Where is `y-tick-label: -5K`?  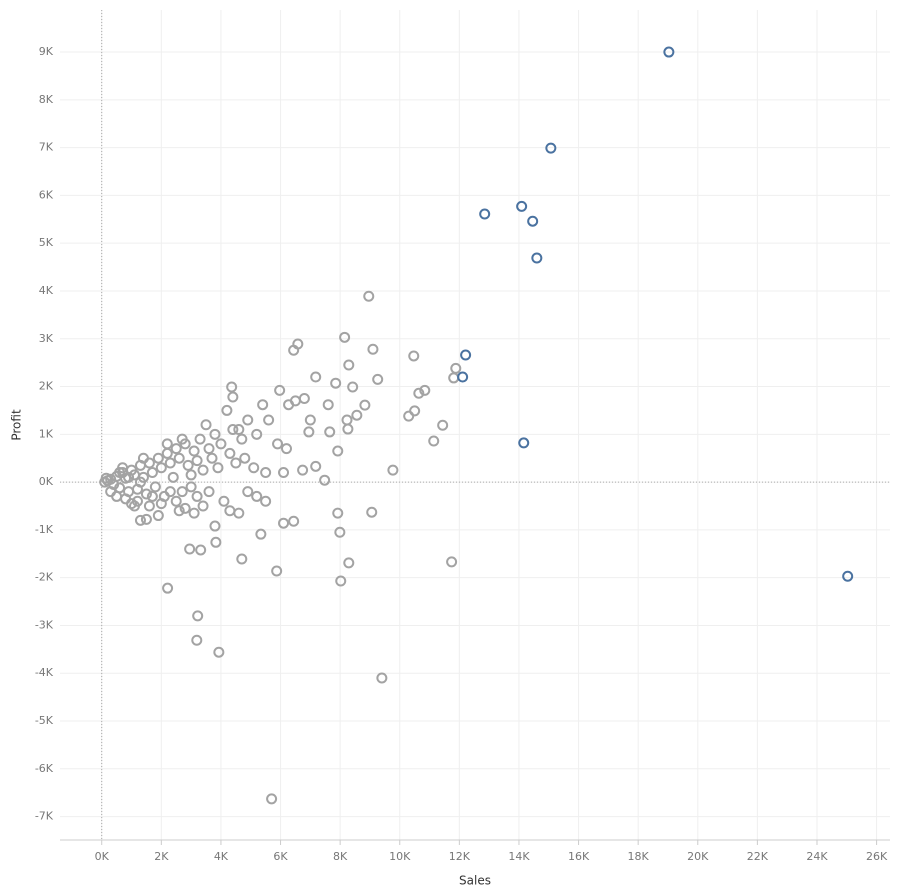 y-tick-label: -5K is located at coordinates (44, 720).